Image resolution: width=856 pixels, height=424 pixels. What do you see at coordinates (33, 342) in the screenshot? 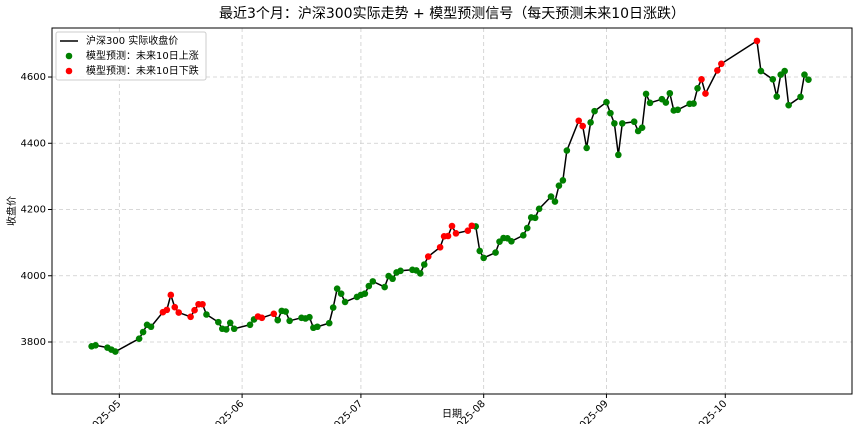
I see `y-tick-label: 3800` at bounding box center [33, 342].